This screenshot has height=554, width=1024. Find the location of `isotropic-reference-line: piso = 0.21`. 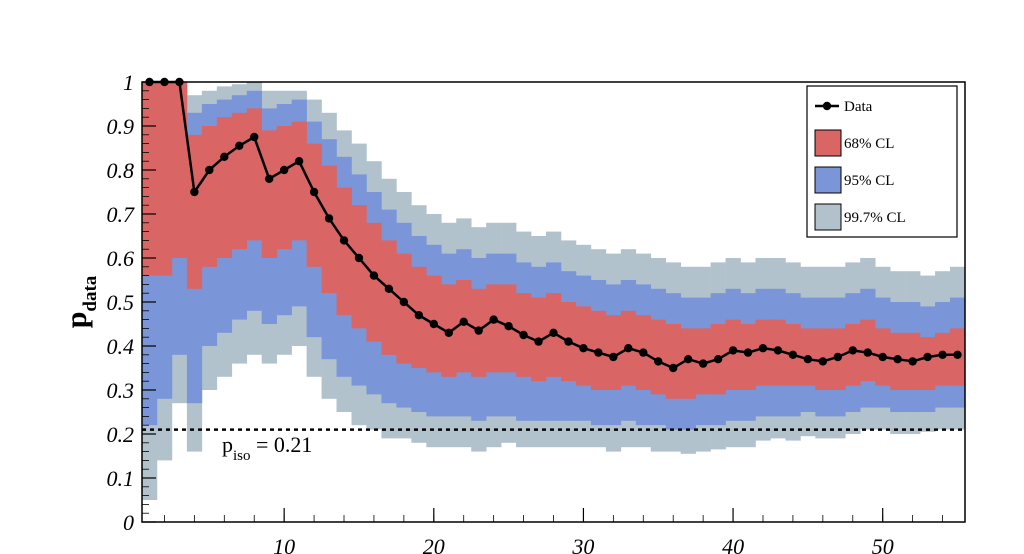

isotropic-reference-line: piso = 0.21 is located at coordinates (553, 446).